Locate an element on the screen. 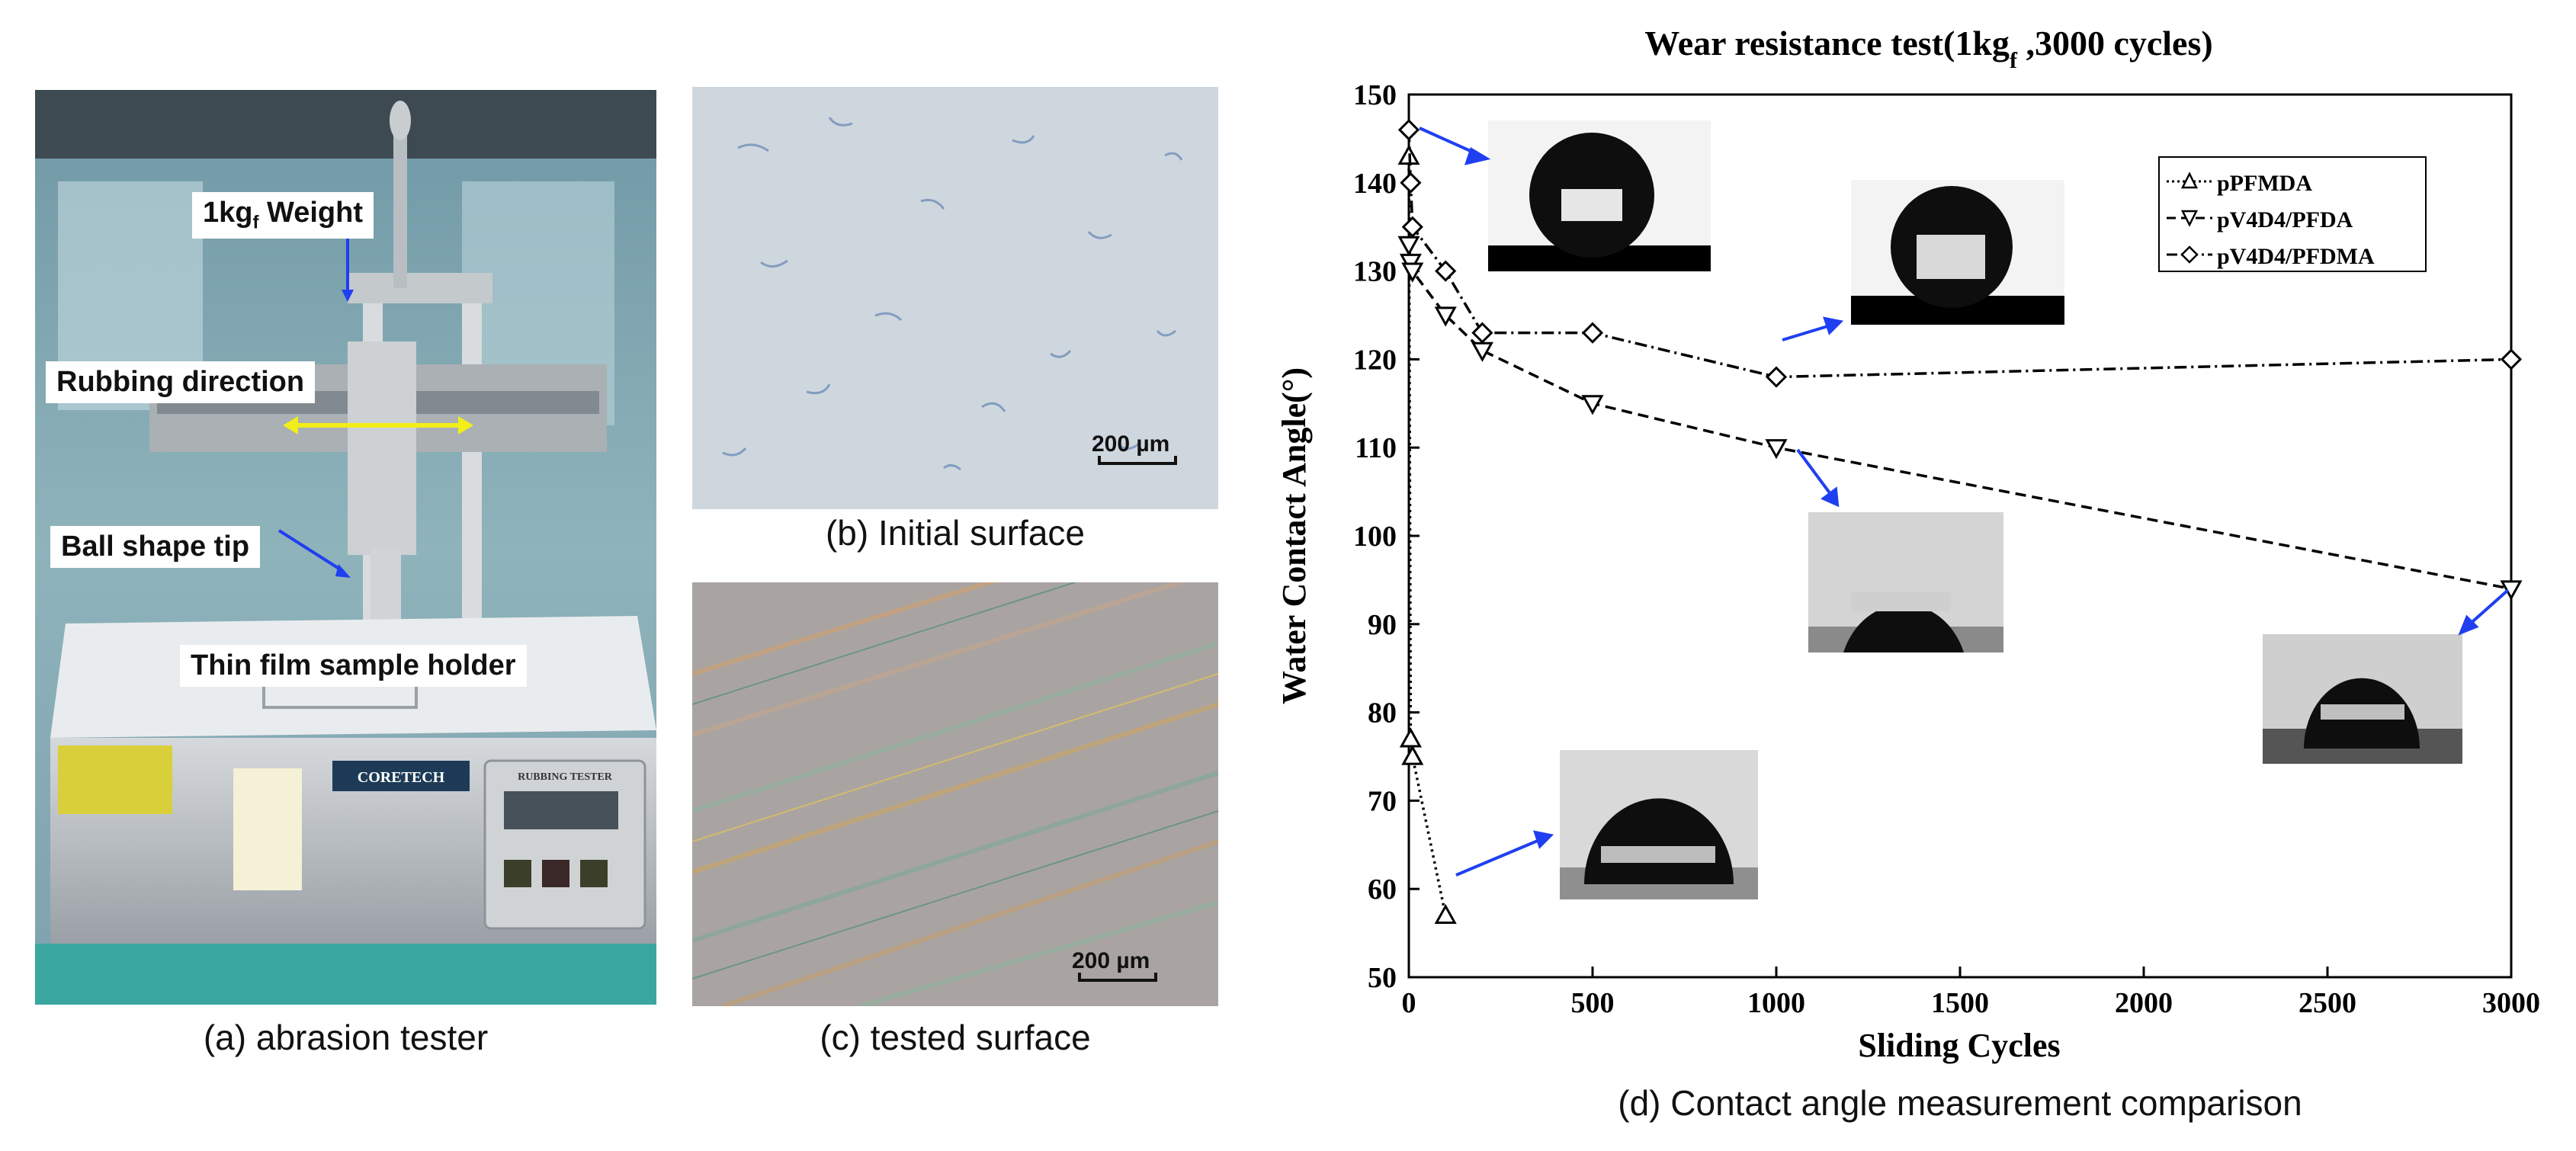 The image size is (2576, 1151). y-tick-label: 60 is located at coordinates (1382, 890).